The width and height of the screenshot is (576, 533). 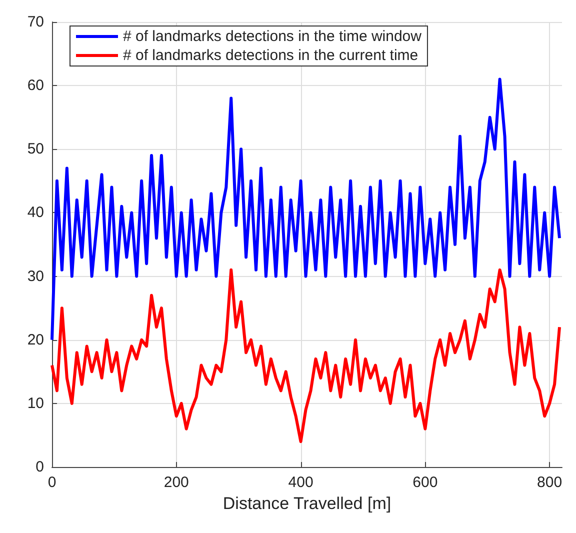 I want to click on legend-label: # of landmarks detections in the time window, so click(x=272, y=36).